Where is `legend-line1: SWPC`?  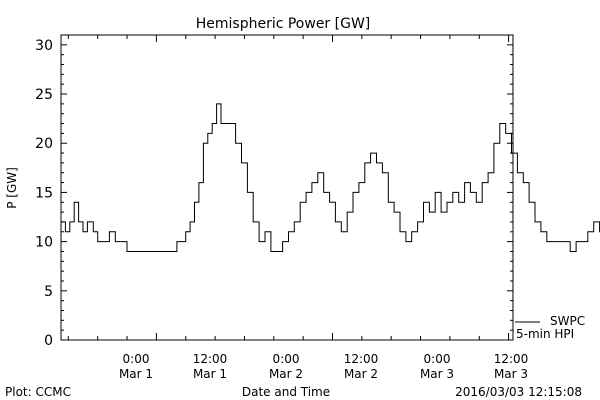 legend-line1: SWPC is located at coordinates (567, 321).